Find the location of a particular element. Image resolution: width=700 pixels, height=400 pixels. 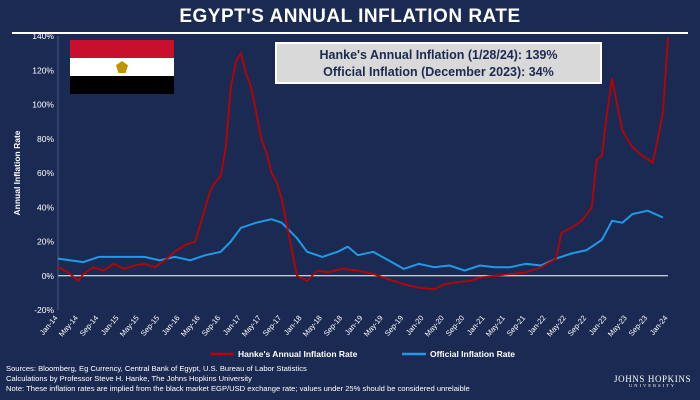

x-tick-label: Sep-21 is located at coordinates (516, 326).